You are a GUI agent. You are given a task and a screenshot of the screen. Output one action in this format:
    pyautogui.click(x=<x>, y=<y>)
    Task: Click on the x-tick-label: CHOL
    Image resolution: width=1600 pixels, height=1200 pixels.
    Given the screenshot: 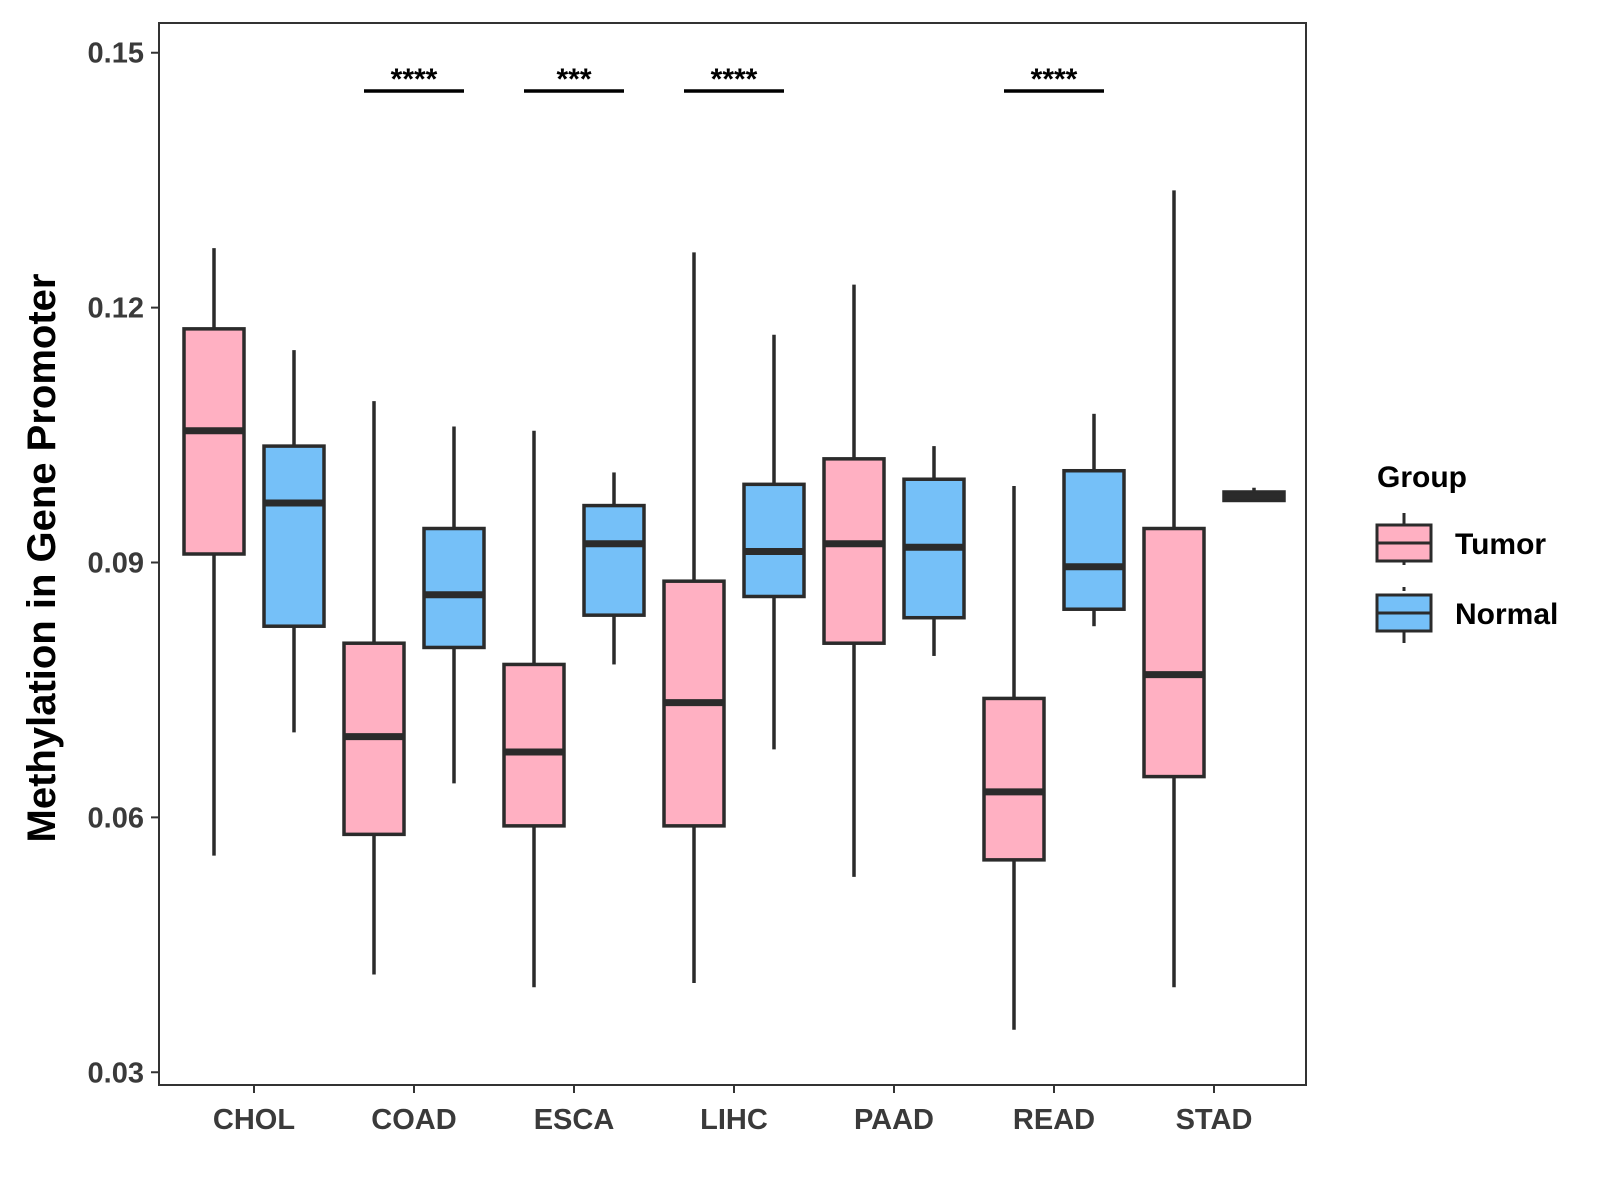 What is the action you would take?
    pyautogui.click(x=254, y=1120)
    